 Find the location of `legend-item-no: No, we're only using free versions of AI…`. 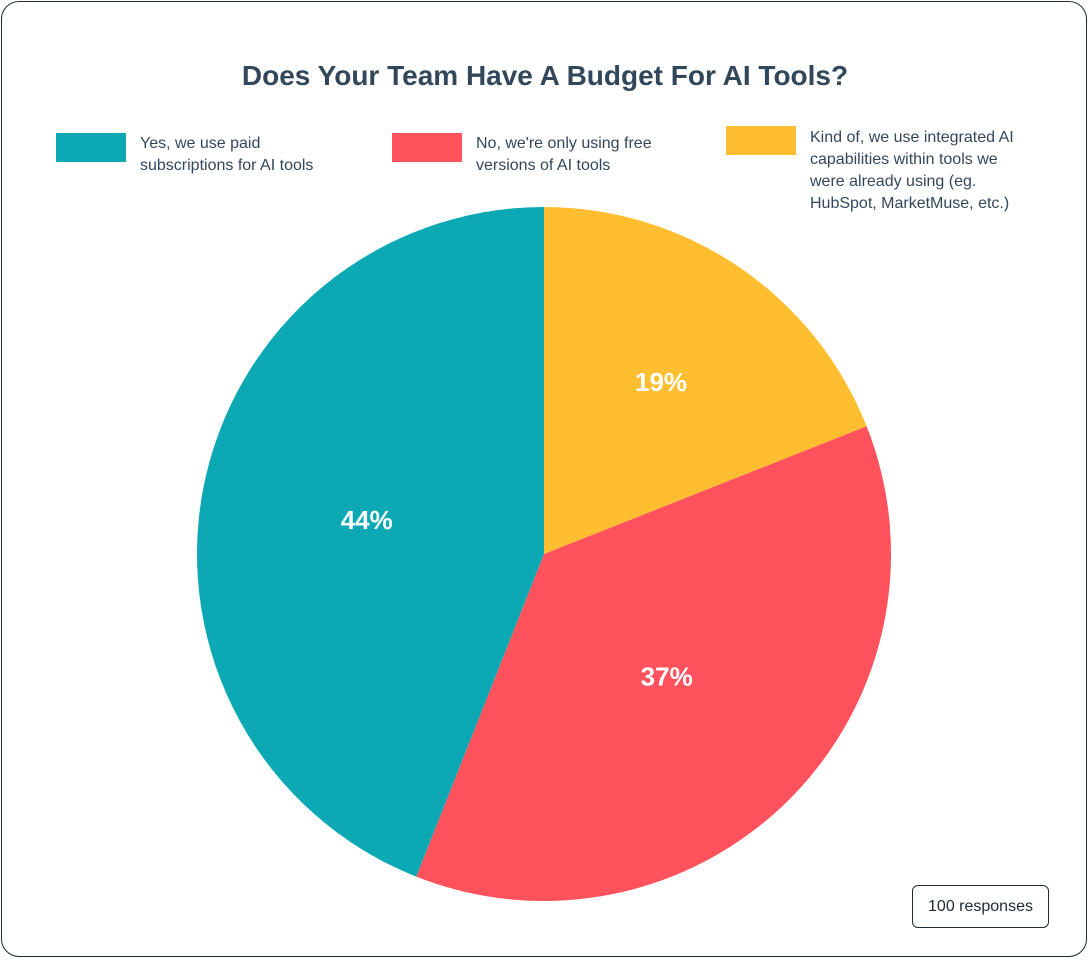

legend-item-no: No, we're only using free versions of AI… is located at coordinates (552, 155).